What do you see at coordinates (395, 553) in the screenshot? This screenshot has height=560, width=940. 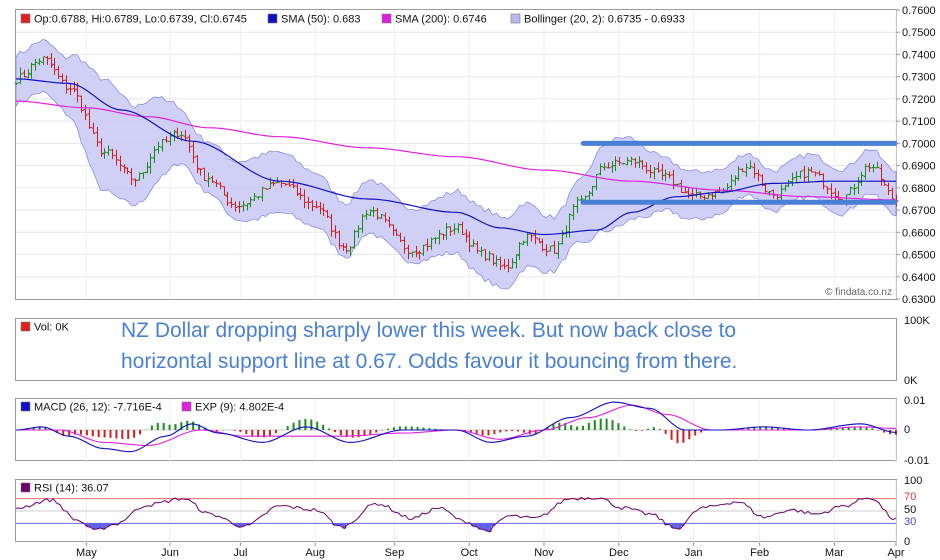 I see `month-label: Sep` at bounding box center [395, 553].